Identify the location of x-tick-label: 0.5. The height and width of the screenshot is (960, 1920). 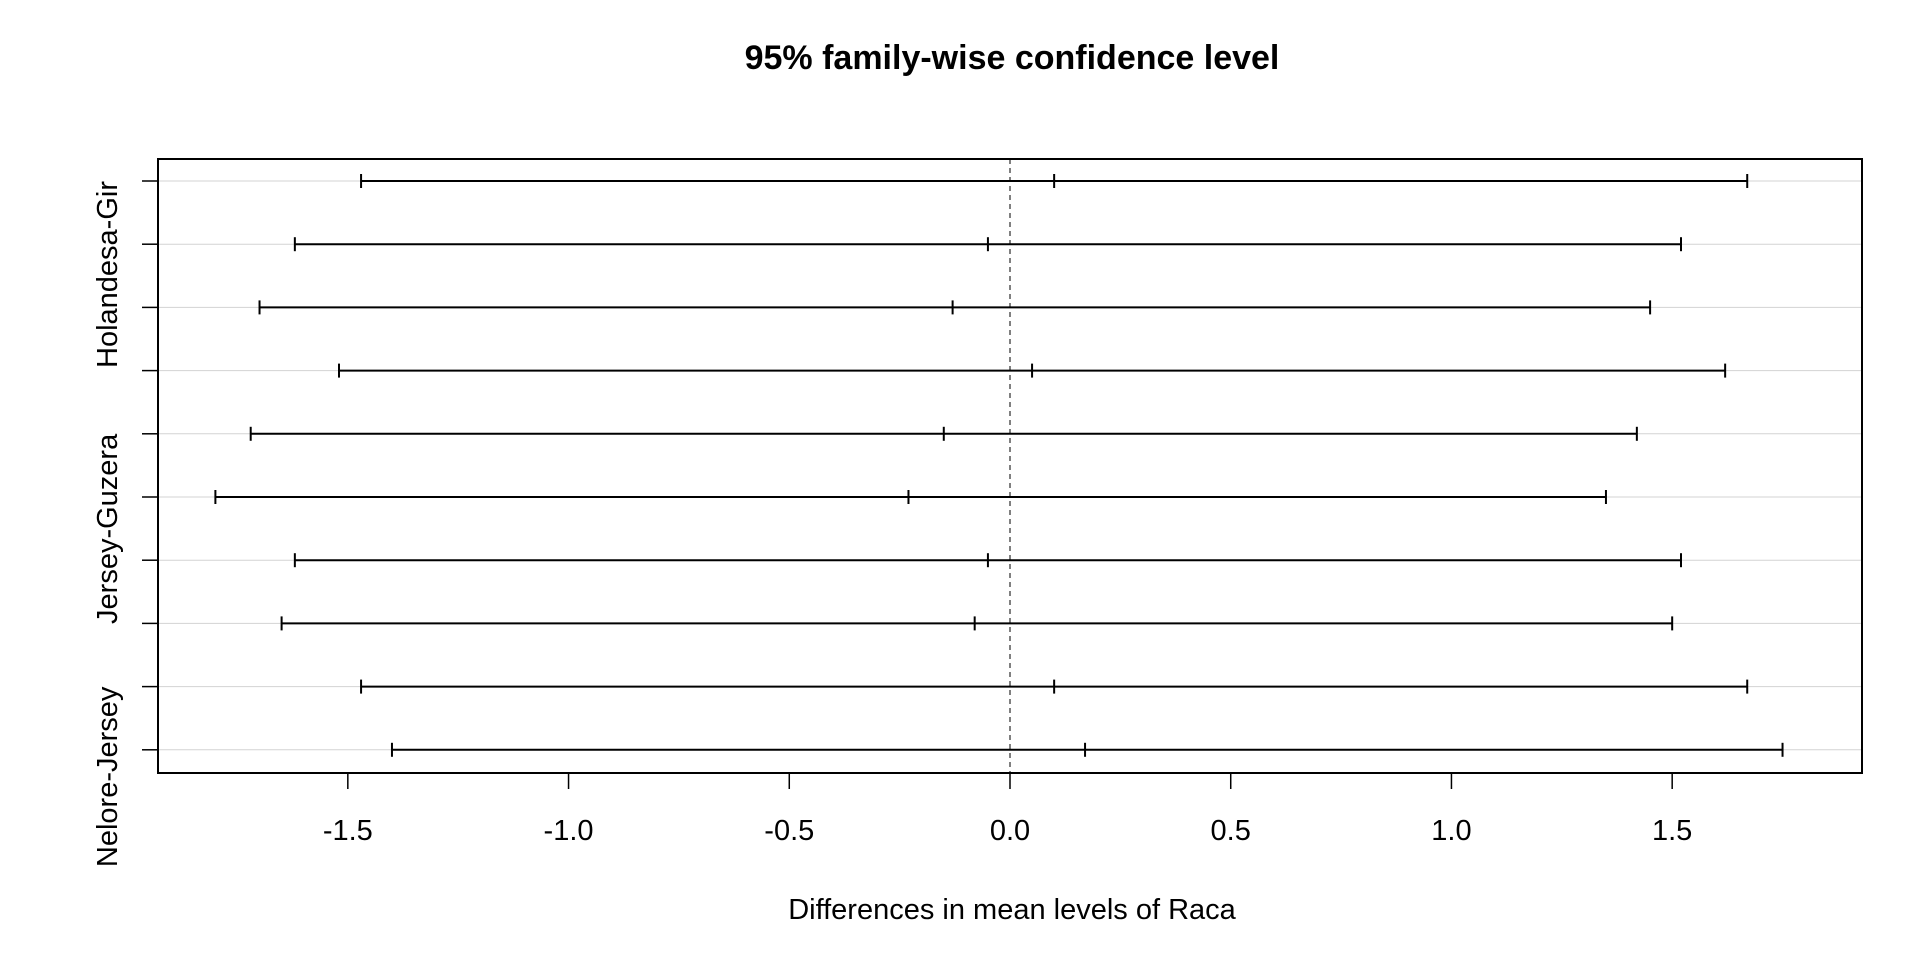
(1231, 831).